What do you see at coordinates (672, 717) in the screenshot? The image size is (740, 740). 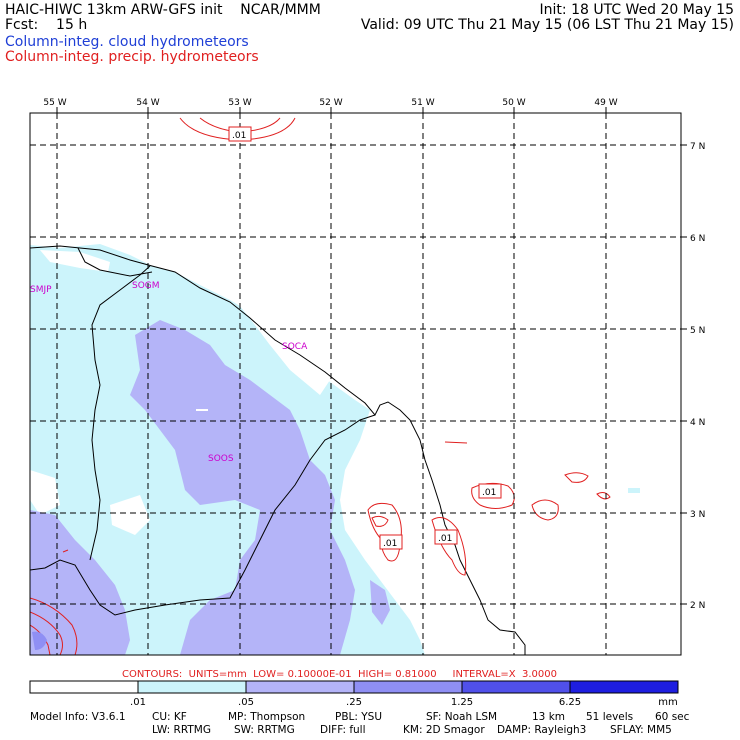 I see `footer-timestep: 60 sec` at bounding box center [672, 717].